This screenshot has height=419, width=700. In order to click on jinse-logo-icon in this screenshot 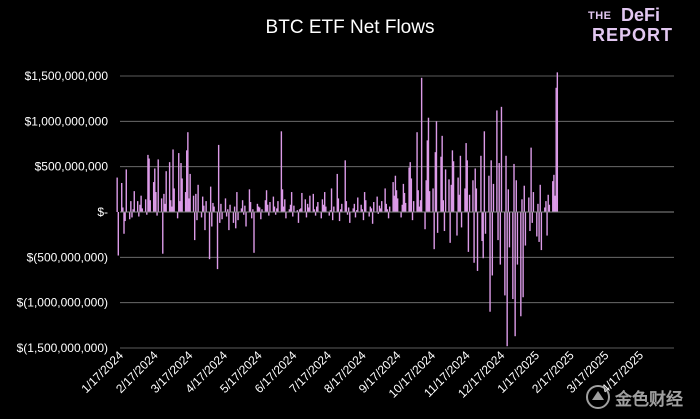, I will do `click(598, 397)`.